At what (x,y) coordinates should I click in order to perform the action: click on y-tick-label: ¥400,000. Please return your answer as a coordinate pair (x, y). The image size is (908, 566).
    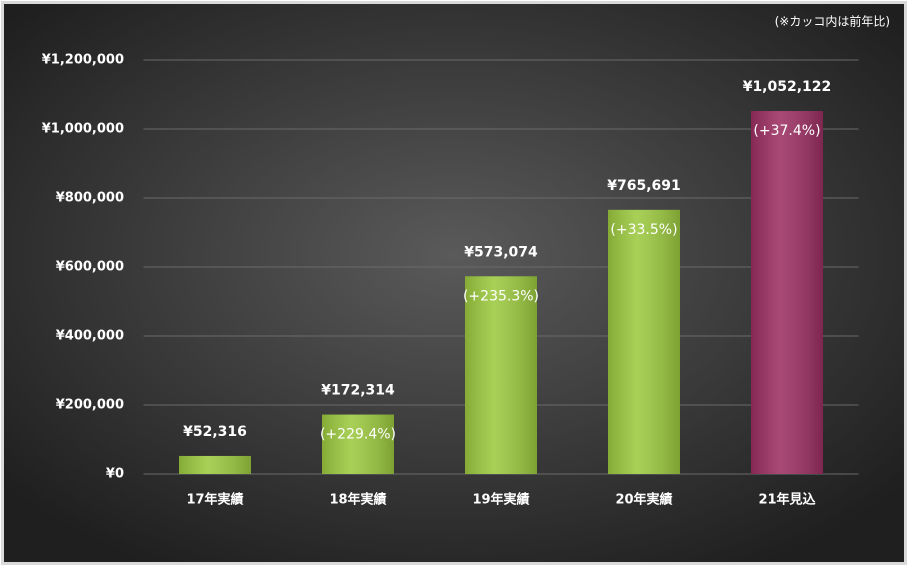
    Looking at the image, I should click on (90, 336).